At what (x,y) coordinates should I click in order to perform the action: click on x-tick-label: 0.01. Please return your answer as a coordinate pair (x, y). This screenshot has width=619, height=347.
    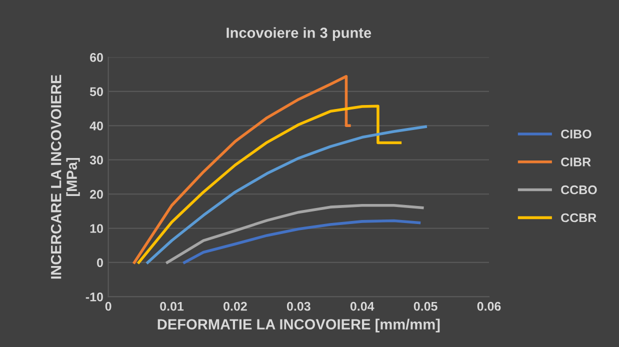
    Looking at the image, I should click on (172, 306).